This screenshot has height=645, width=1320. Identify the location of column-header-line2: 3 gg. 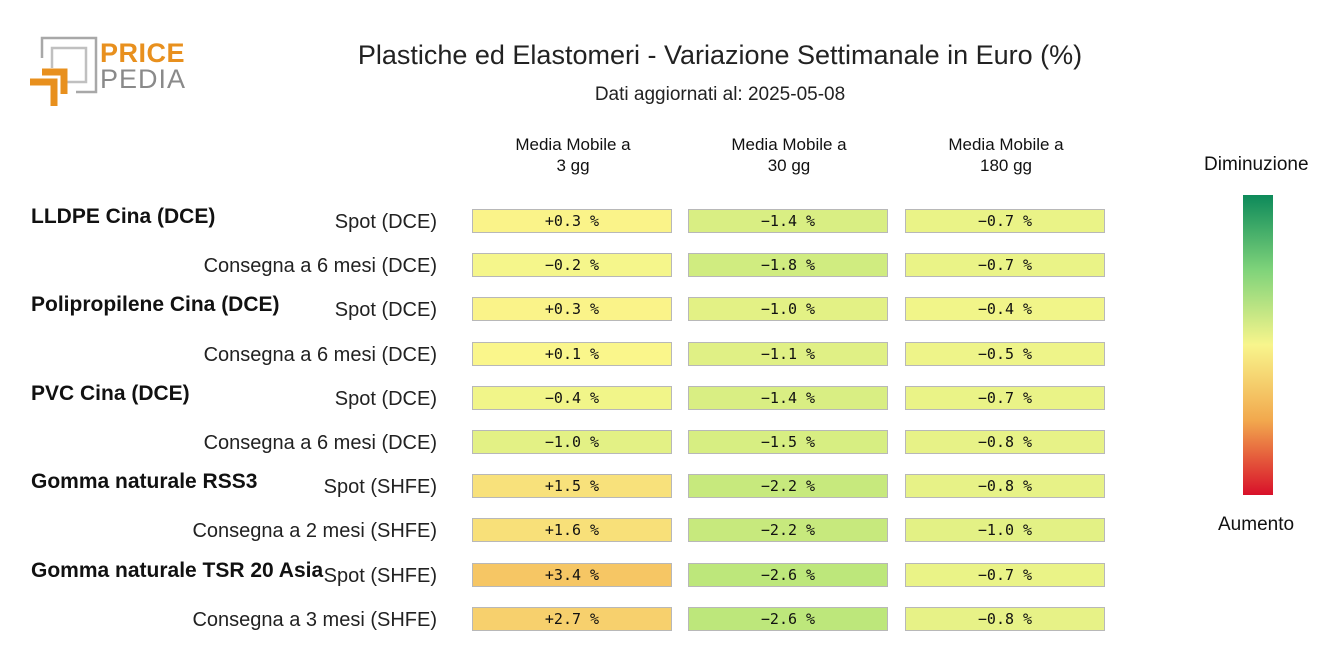
(573, 165).